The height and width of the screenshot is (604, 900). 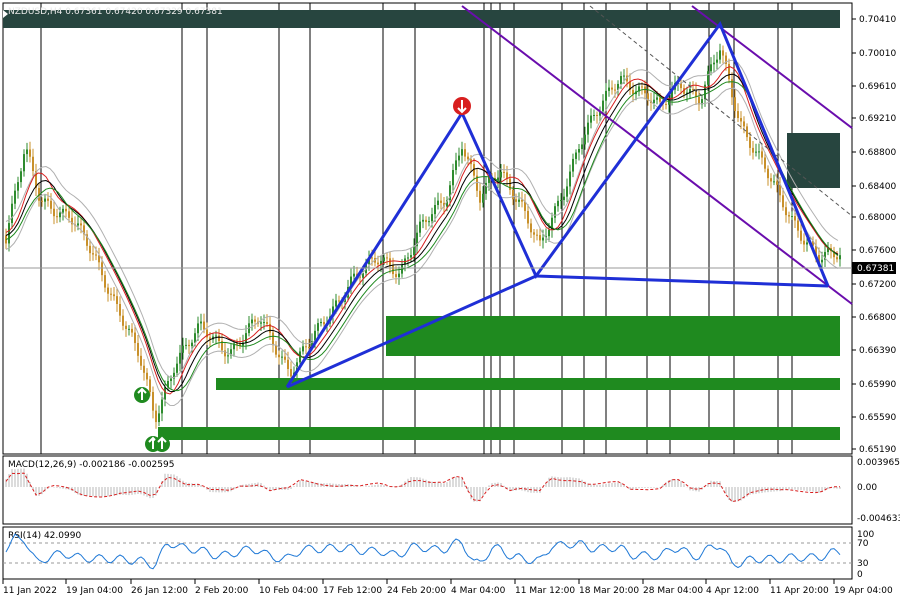 I want to click on price-tick-label: 0.68400, so click(x=877, y=187).